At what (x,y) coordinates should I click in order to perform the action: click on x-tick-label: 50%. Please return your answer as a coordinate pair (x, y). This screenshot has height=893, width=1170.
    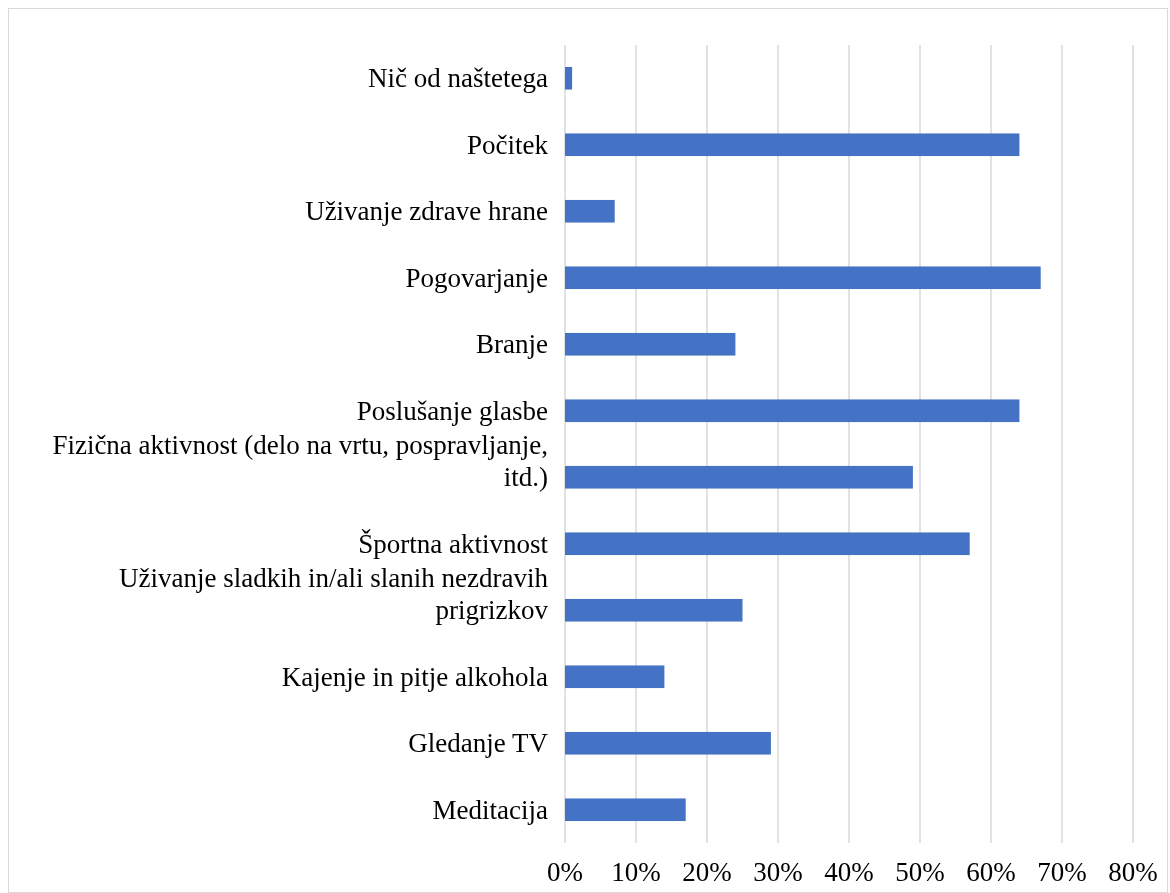
    Looking at the image, I should click on (920, 872).